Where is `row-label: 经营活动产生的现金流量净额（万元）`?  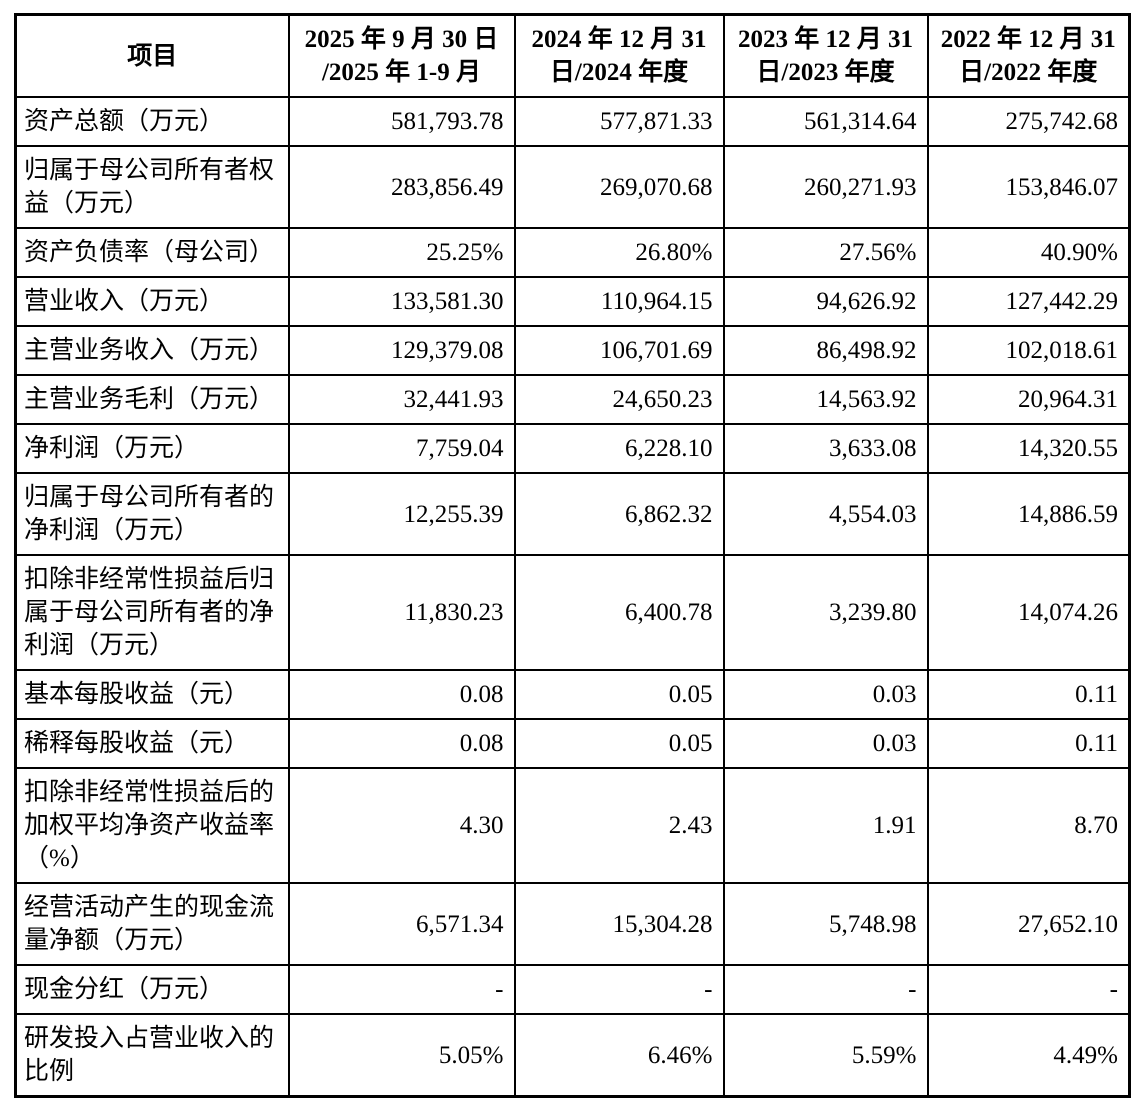 row-label: 经营活动产生的现金流量净额（万元） is located at coordinates (152, 924).